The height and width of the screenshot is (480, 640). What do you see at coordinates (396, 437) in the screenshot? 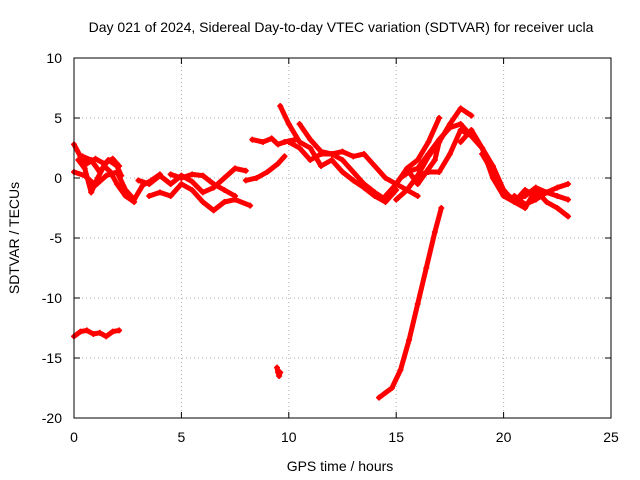
I see `x-tick-label: 15` at bounding box center [396, 437].